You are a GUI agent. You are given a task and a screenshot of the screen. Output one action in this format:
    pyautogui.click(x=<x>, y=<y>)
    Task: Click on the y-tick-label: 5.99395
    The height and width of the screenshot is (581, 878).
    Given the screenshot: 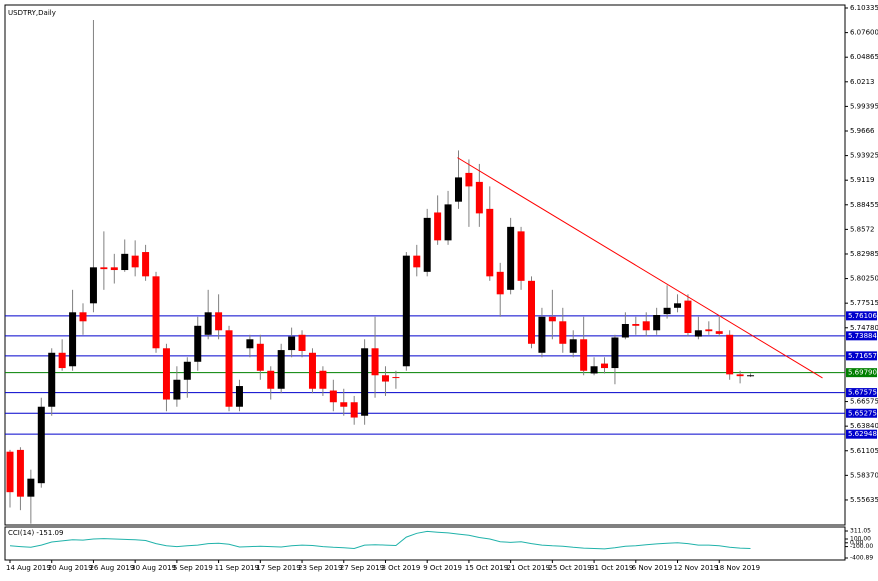 What is the action you would take?
    pyautogui.click(x=864, y=106)
    